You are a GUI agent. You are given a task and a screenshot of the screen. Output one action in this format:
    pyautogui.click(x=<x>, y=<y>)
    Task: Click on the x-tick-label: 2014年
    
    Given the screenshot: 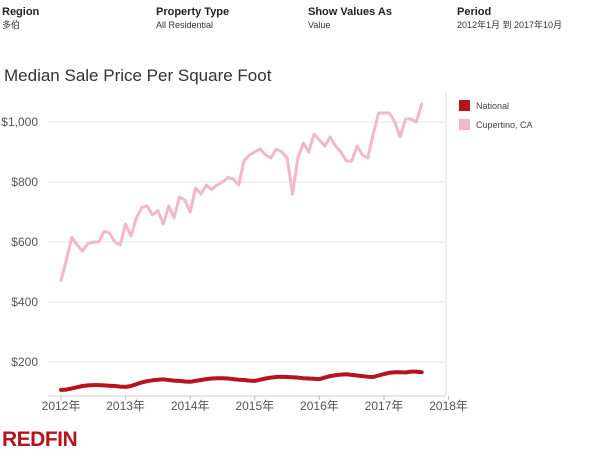 What is the action you would take?
    pyautogui.click(x=190, y=406)
    